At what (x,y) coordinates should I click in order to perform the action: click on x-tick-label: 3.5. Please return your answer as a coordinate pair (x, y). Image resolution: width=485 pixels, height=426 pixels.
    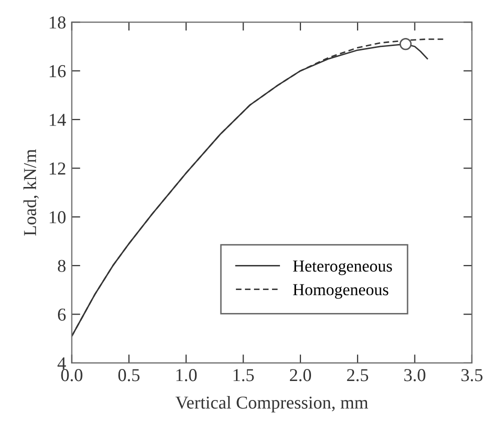
    Looking at the image, I should click on (471, 375).